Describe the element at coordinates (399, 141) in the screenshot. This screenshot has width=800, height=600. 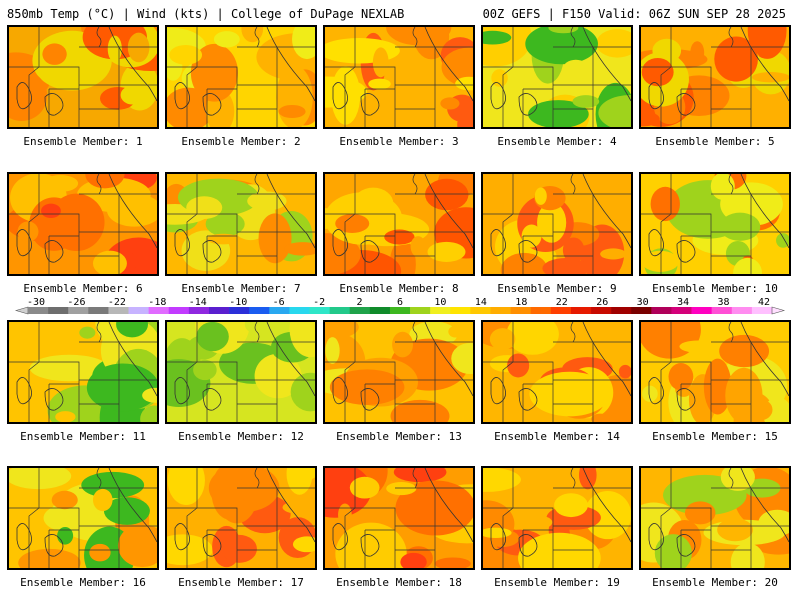
I see `ensemble-member-label: Ensemble Member: 3` at that location.